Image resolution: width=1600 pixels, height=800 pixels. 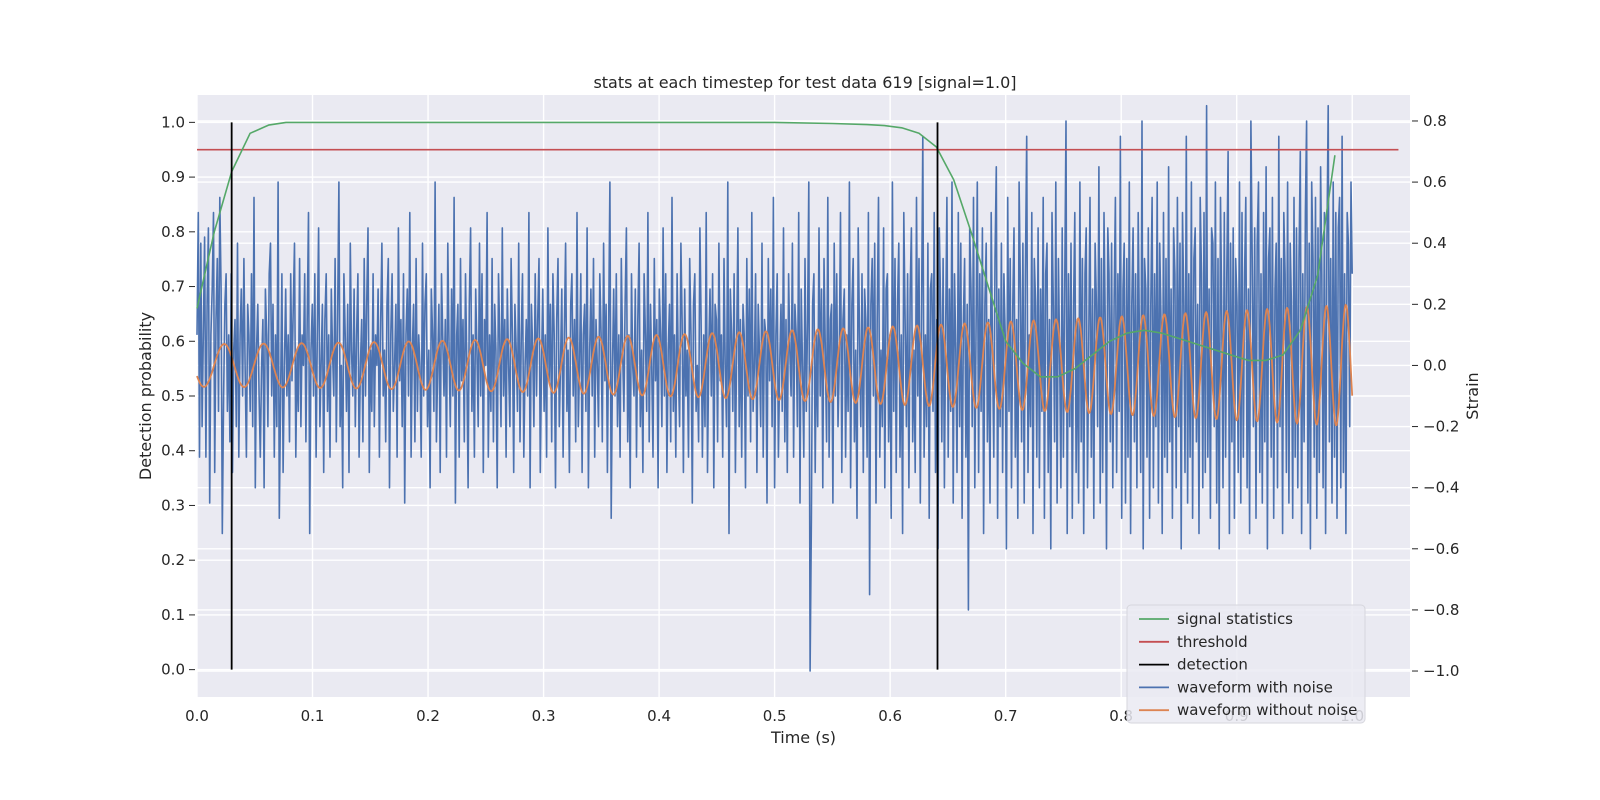 I want to click on y-left-tick-label: 0.4, so click(x=173, y=451).